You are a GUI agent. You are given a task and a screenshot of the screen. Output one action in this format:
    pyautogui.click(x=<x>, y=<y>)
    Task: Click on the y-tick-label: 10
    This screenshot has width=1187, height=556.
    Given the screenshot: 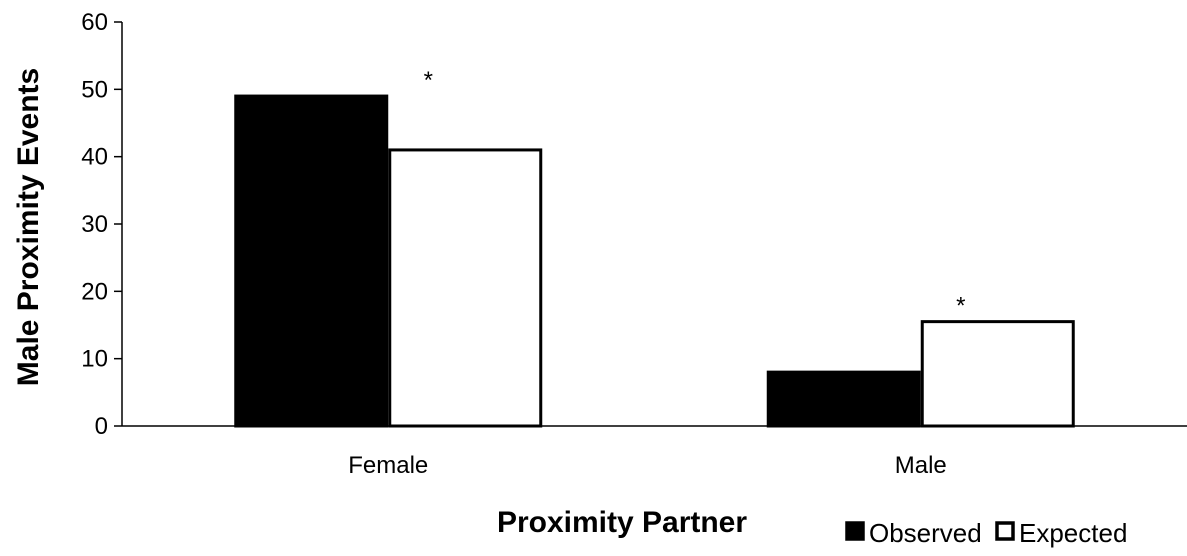 What is the action you would take?
    pyautogui.click(x=94, y=359)
    